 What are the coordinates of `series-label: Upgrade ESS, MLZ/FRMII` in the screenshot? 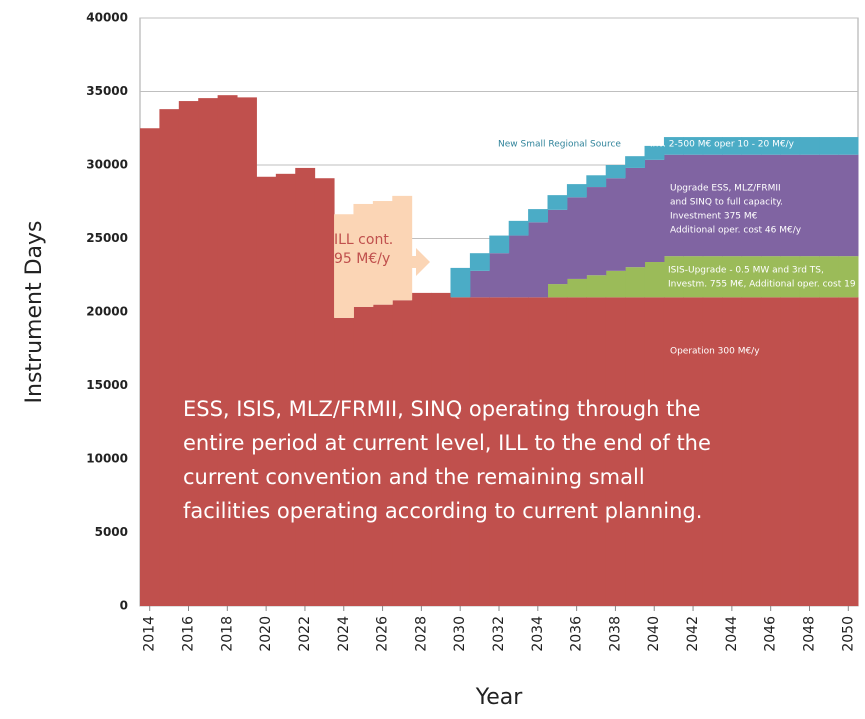 It's located at (725, 189).